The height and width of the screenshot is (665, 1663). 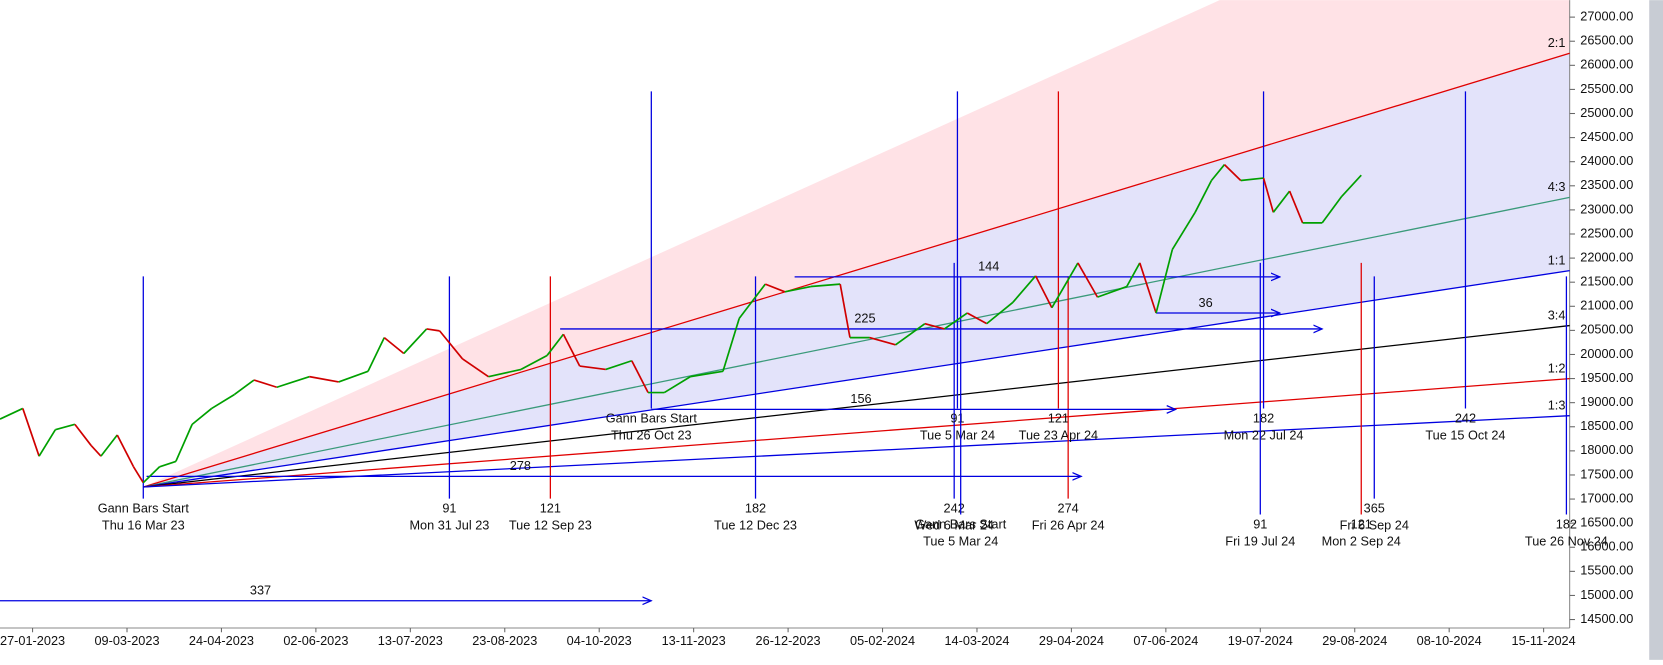 What do you see at coordinates (1606, 425) in the screenshot?
I see `y-tick-label: 18500.00` at bounding box center [1606, 425].